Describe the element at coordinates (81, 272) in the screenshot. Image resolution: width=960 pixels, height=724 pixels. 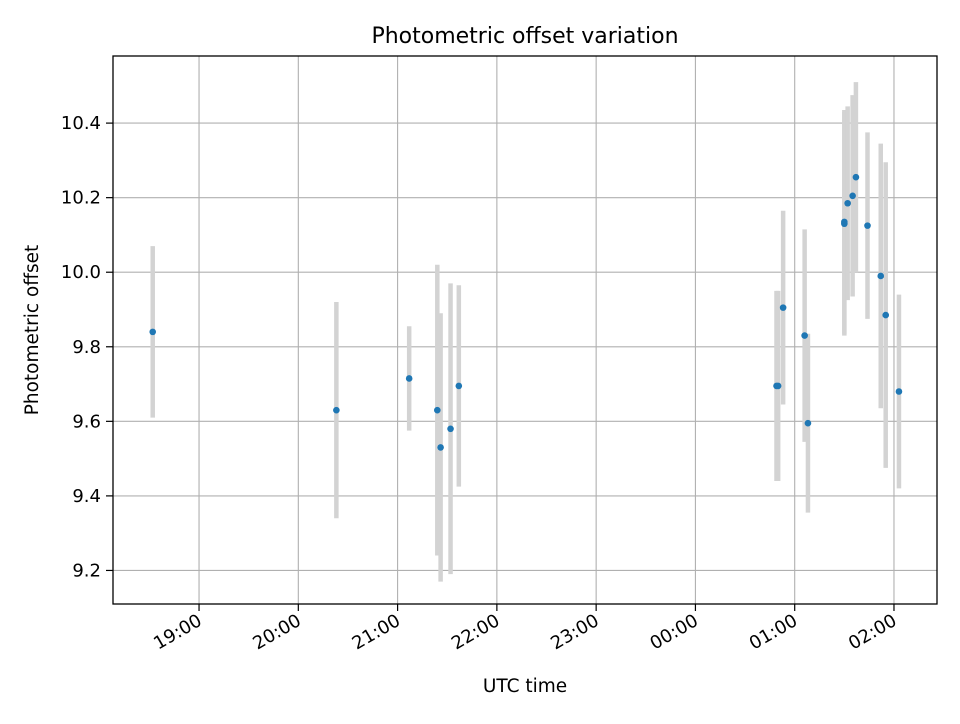
I see `y-tick-label: 10.0` at that location.